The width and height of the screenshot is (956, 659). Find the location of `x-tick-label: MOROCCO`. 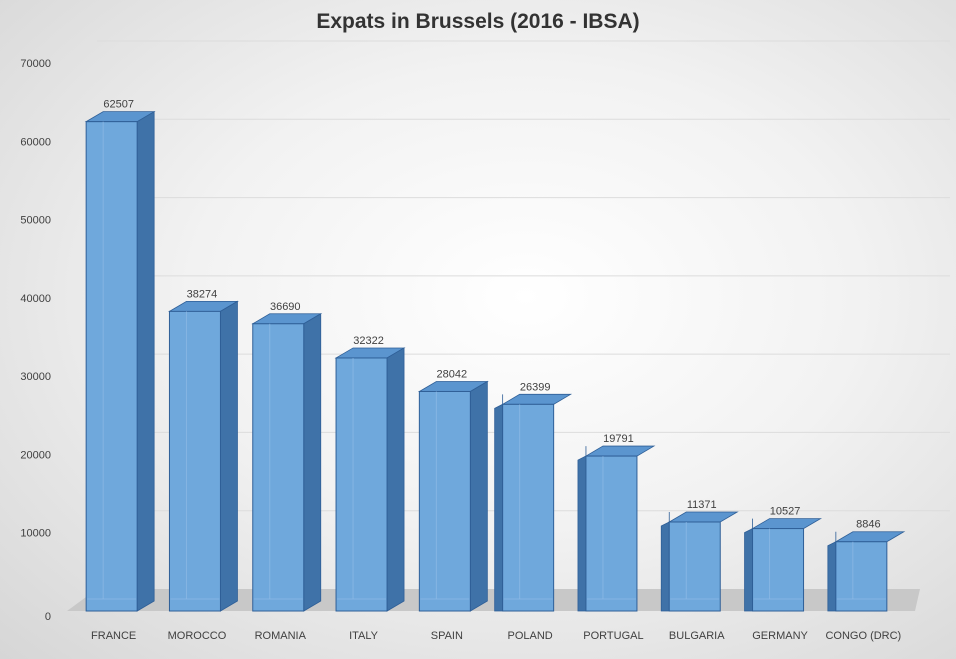

x-tick-label: MOROCCO is located at coordinates (197, 636).